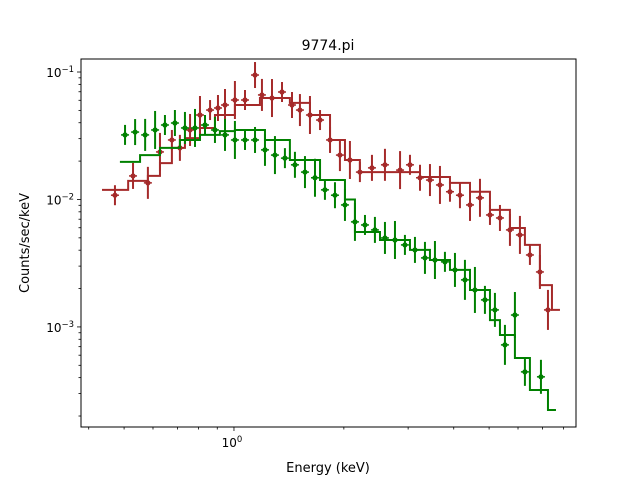 This screenshot has height=480, width=640. I want to click on y-tick-label: 10⁻³, so click(60, 327).